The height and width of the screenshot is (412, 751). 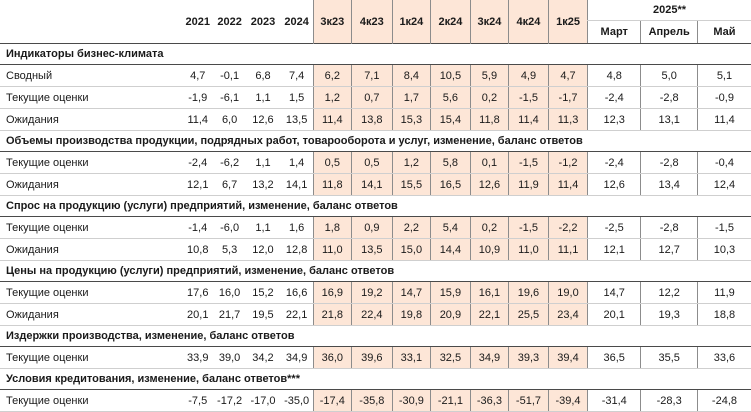 What do you see at coordinates (411, 227) in the screenshot?
I see `value-cell: 2,2` at bounding box center [411, 227].